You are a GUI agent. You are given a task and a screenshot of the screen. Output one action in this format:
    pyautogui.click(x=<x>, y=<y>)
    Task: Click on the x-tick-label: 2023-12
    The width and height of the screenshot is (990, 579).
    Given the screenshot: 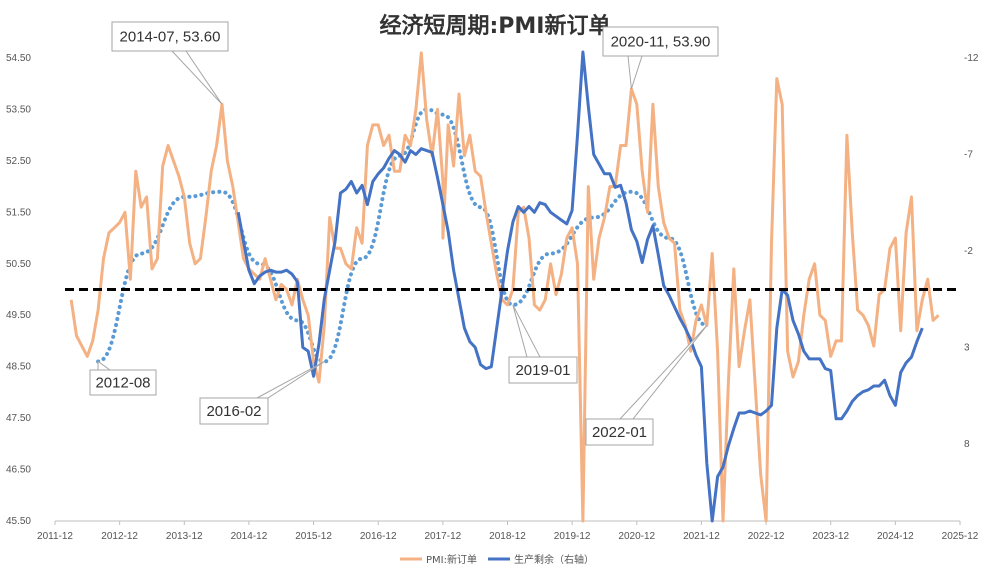 What is the action you would take?
    pyautogui.click(x=830, y=536)
    